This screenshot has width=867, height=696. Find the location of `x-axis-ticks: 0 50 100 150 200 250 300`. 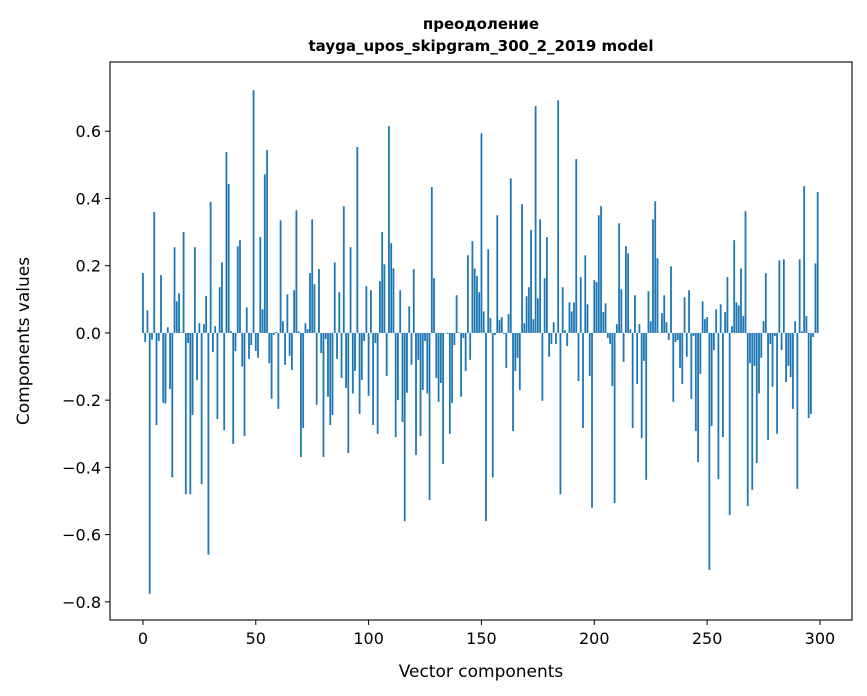

x-axis-ticks: 0 50 100 150 200 250 300 is located at coordinates (486, 634).